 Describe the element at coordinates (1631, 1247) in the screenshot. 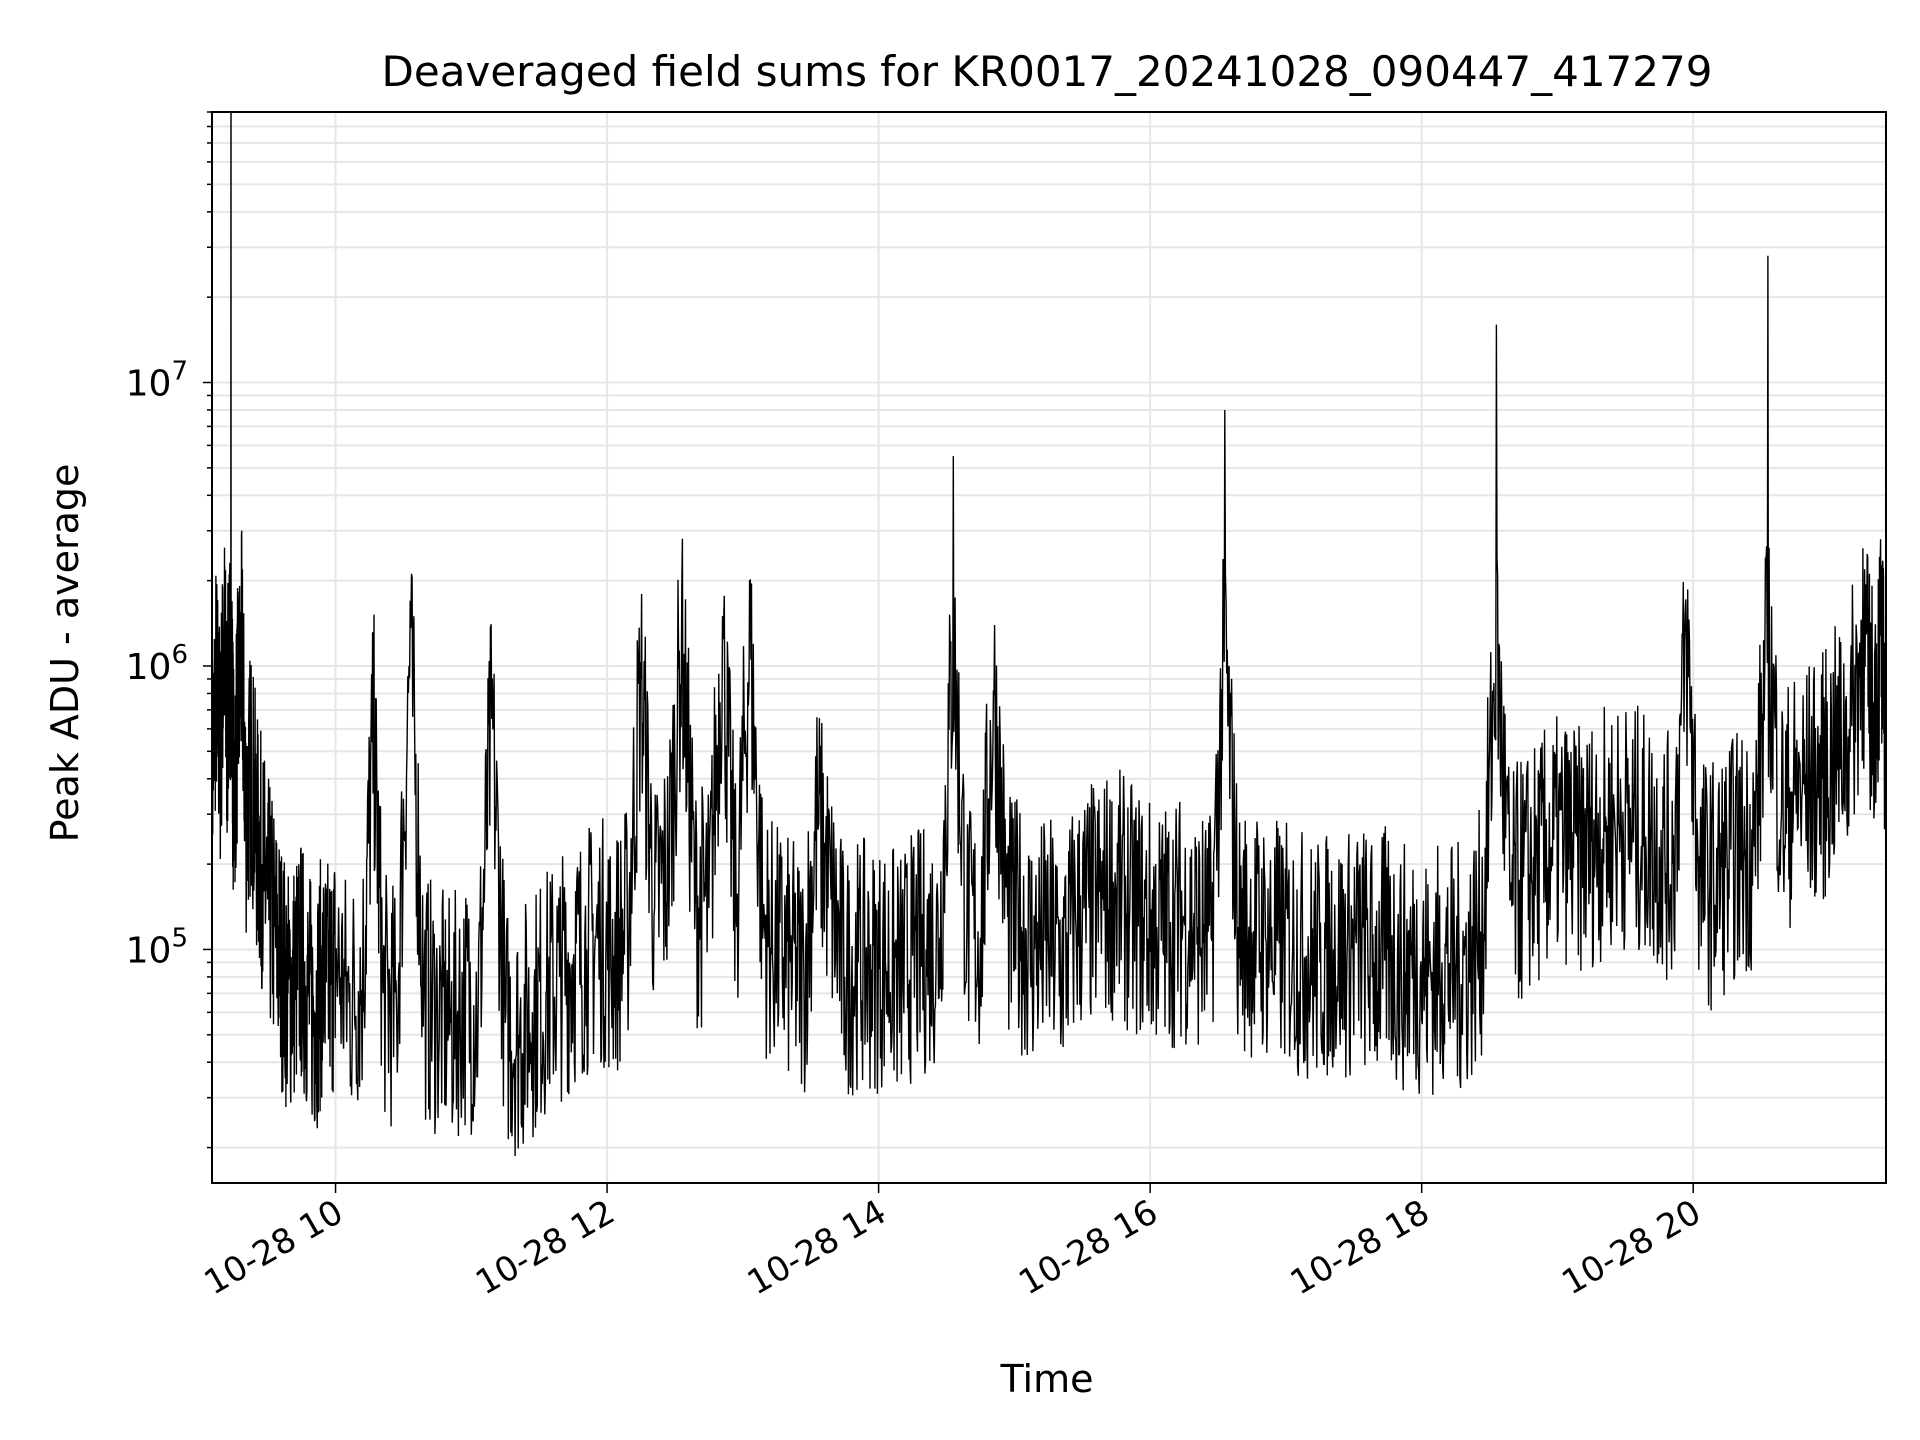

I see `x-tick-label: 10-28 20` at that location.